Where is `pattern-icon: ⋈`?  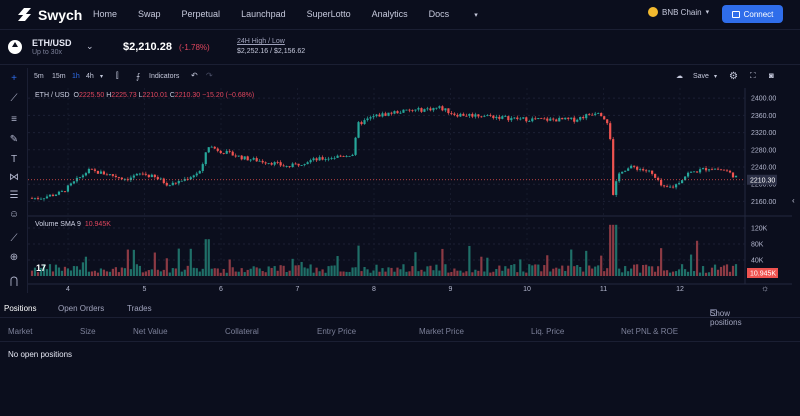 pattern-icon: ⋈ is located at coordinates (14, 177).